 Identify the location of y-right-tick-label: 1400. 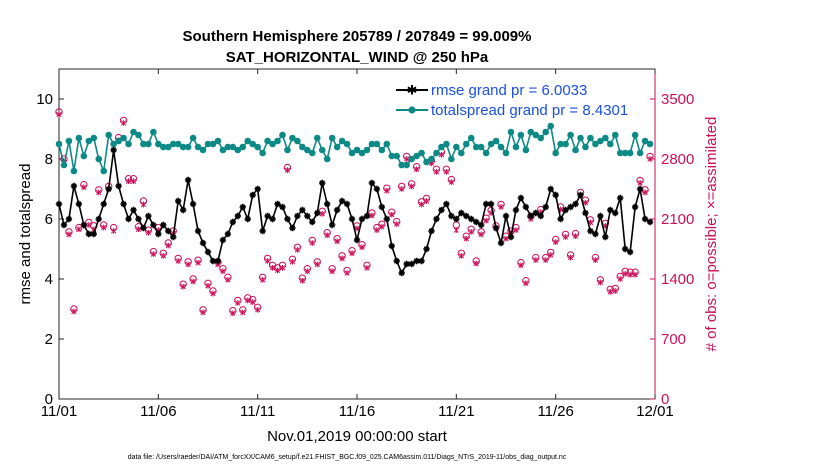
(677, 279).